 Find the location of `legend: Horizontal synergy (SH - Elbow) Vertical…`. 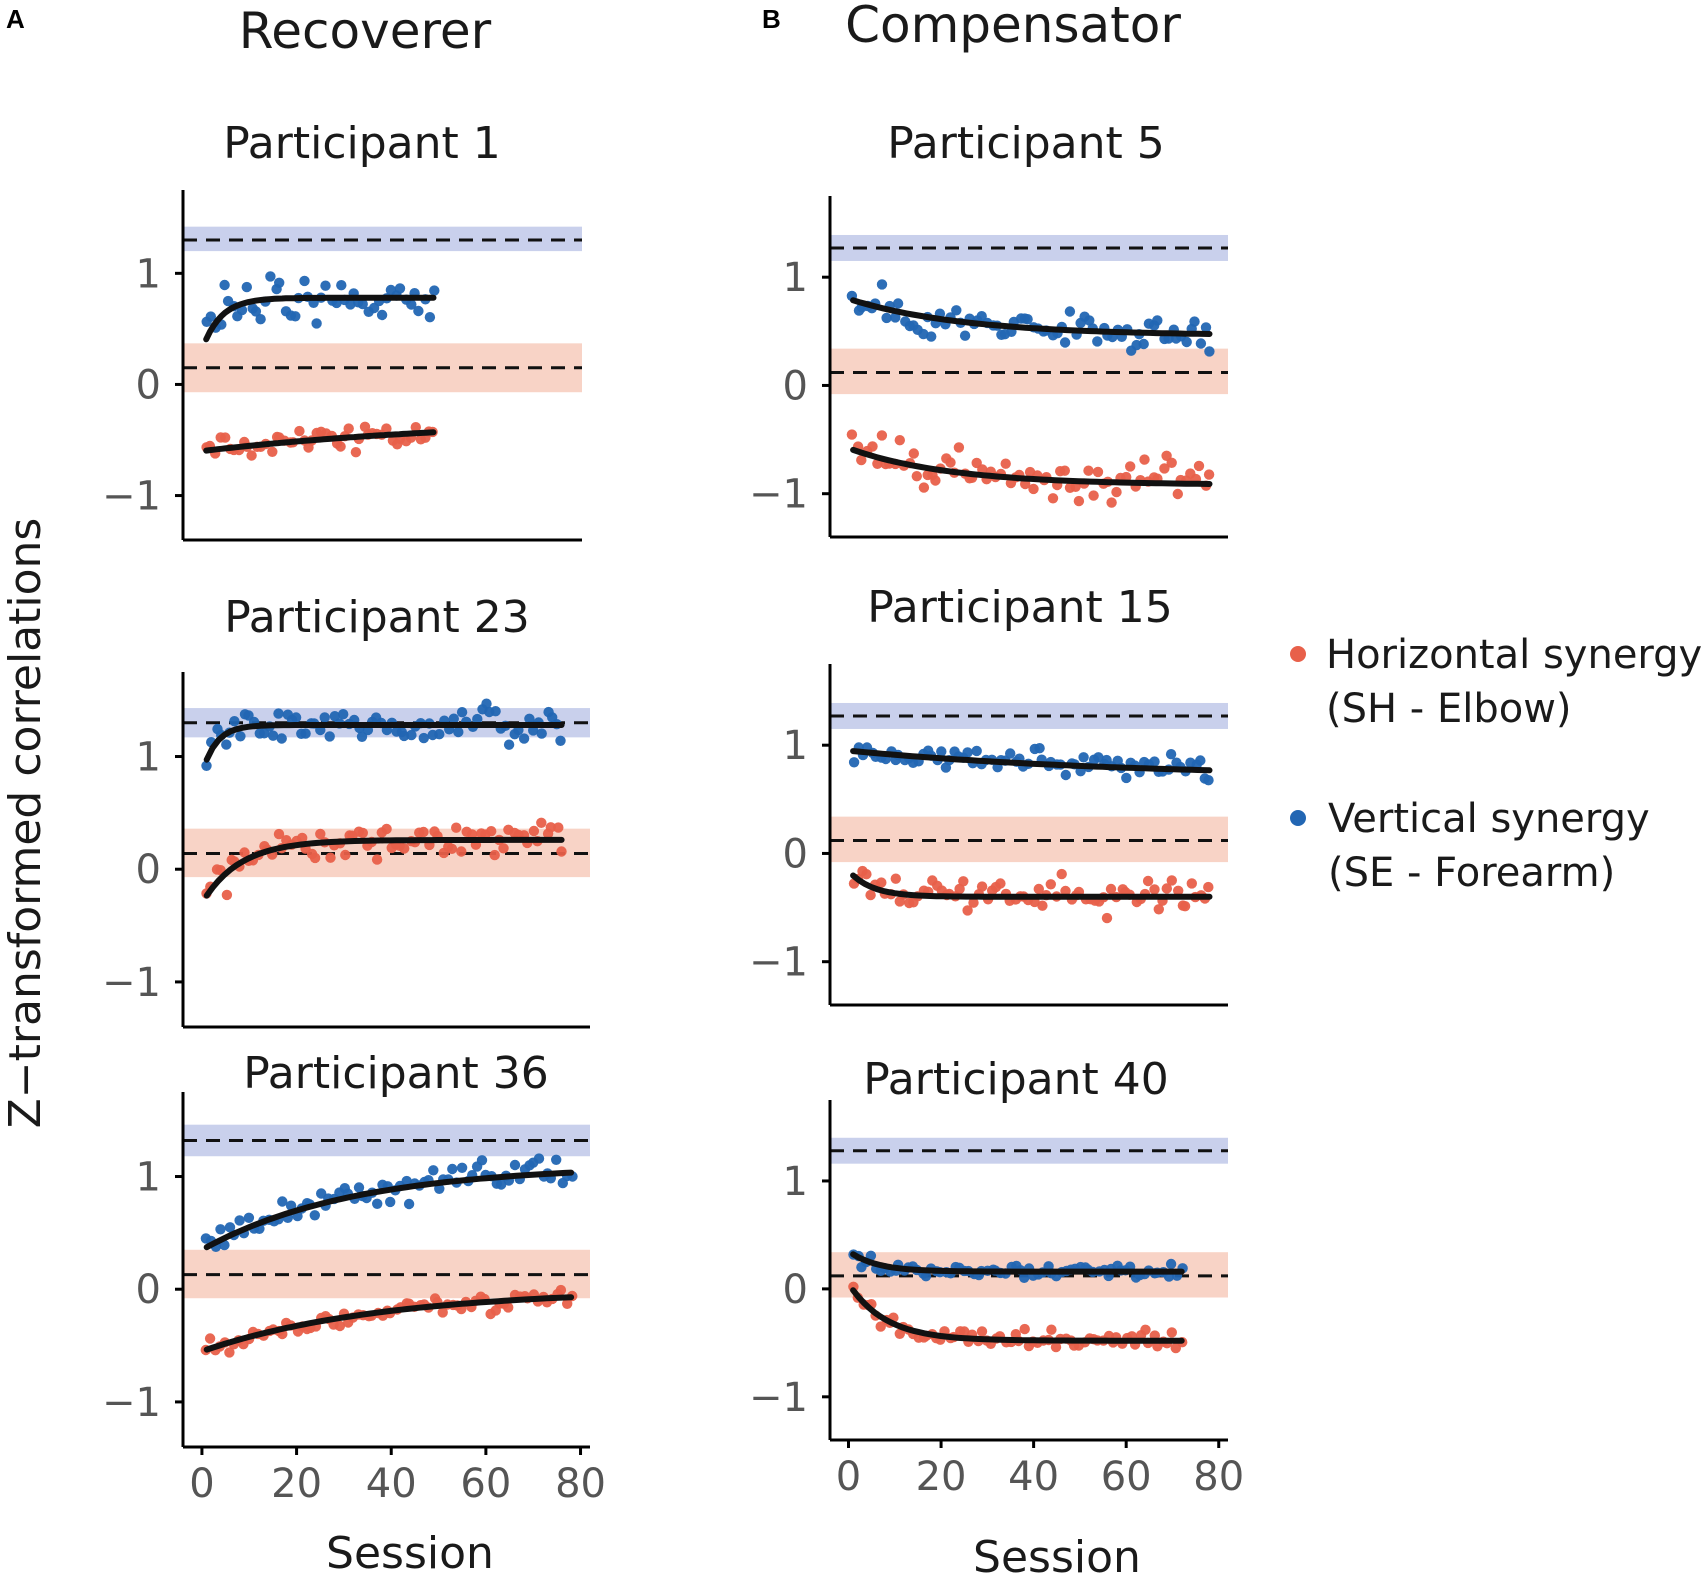

legend: Horizontal synergy (SH - Elbow) Vertical… is located at coordinates (1496, 764).